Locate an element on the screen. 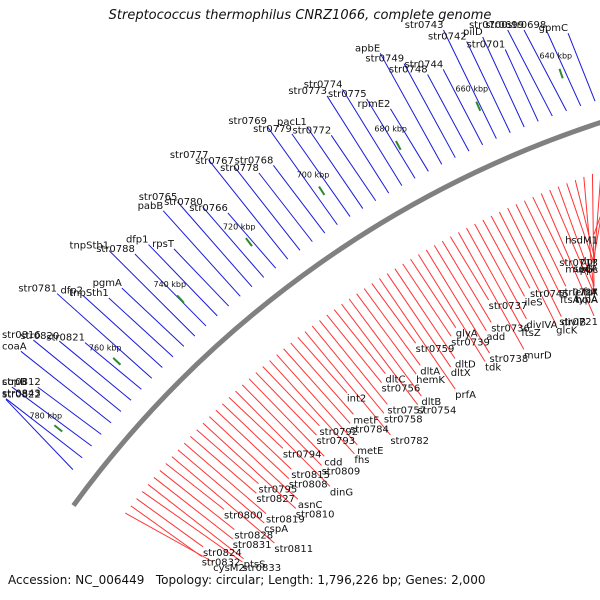  gene-label: tdk is located at coordinates (493, 368).